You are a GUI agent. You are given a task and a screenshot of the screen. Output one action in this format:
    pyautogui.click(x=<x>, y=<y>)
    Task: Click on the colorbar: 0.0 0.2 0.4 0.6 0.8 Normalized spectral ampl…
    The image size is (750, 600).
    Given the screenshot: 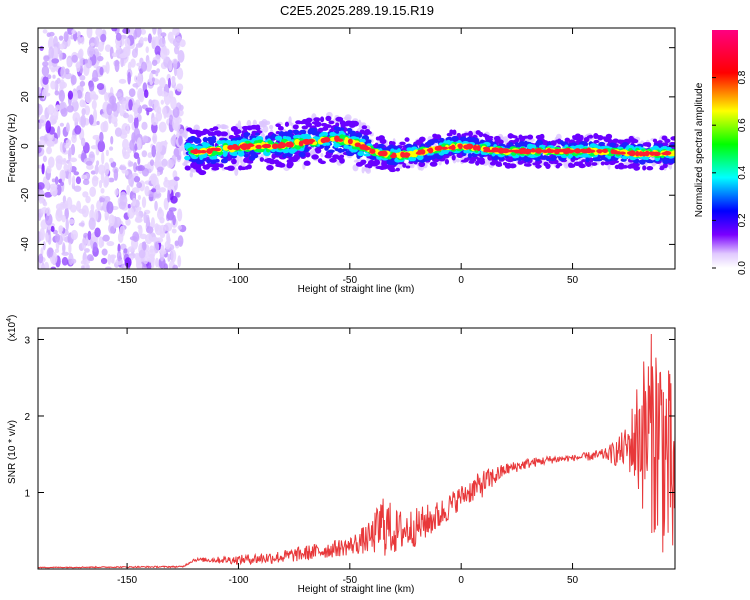 What is the action you would take?
    pyautogui.click(x=721, y=152)
    